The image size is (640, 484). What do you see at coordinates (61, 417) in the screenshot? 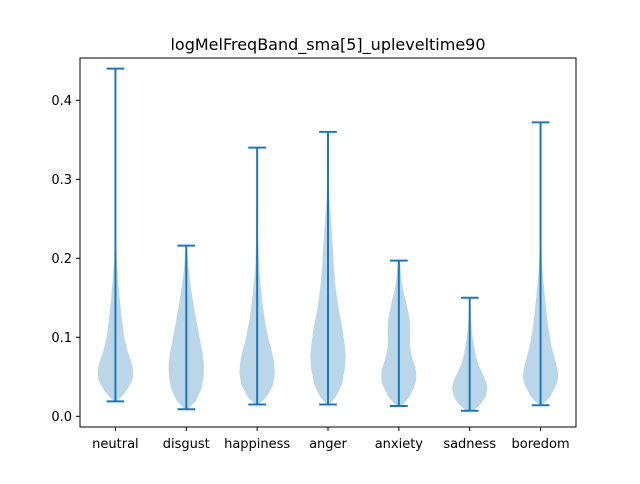
I see `y-tick-label: 0.0` at bounding box center [61, 417].